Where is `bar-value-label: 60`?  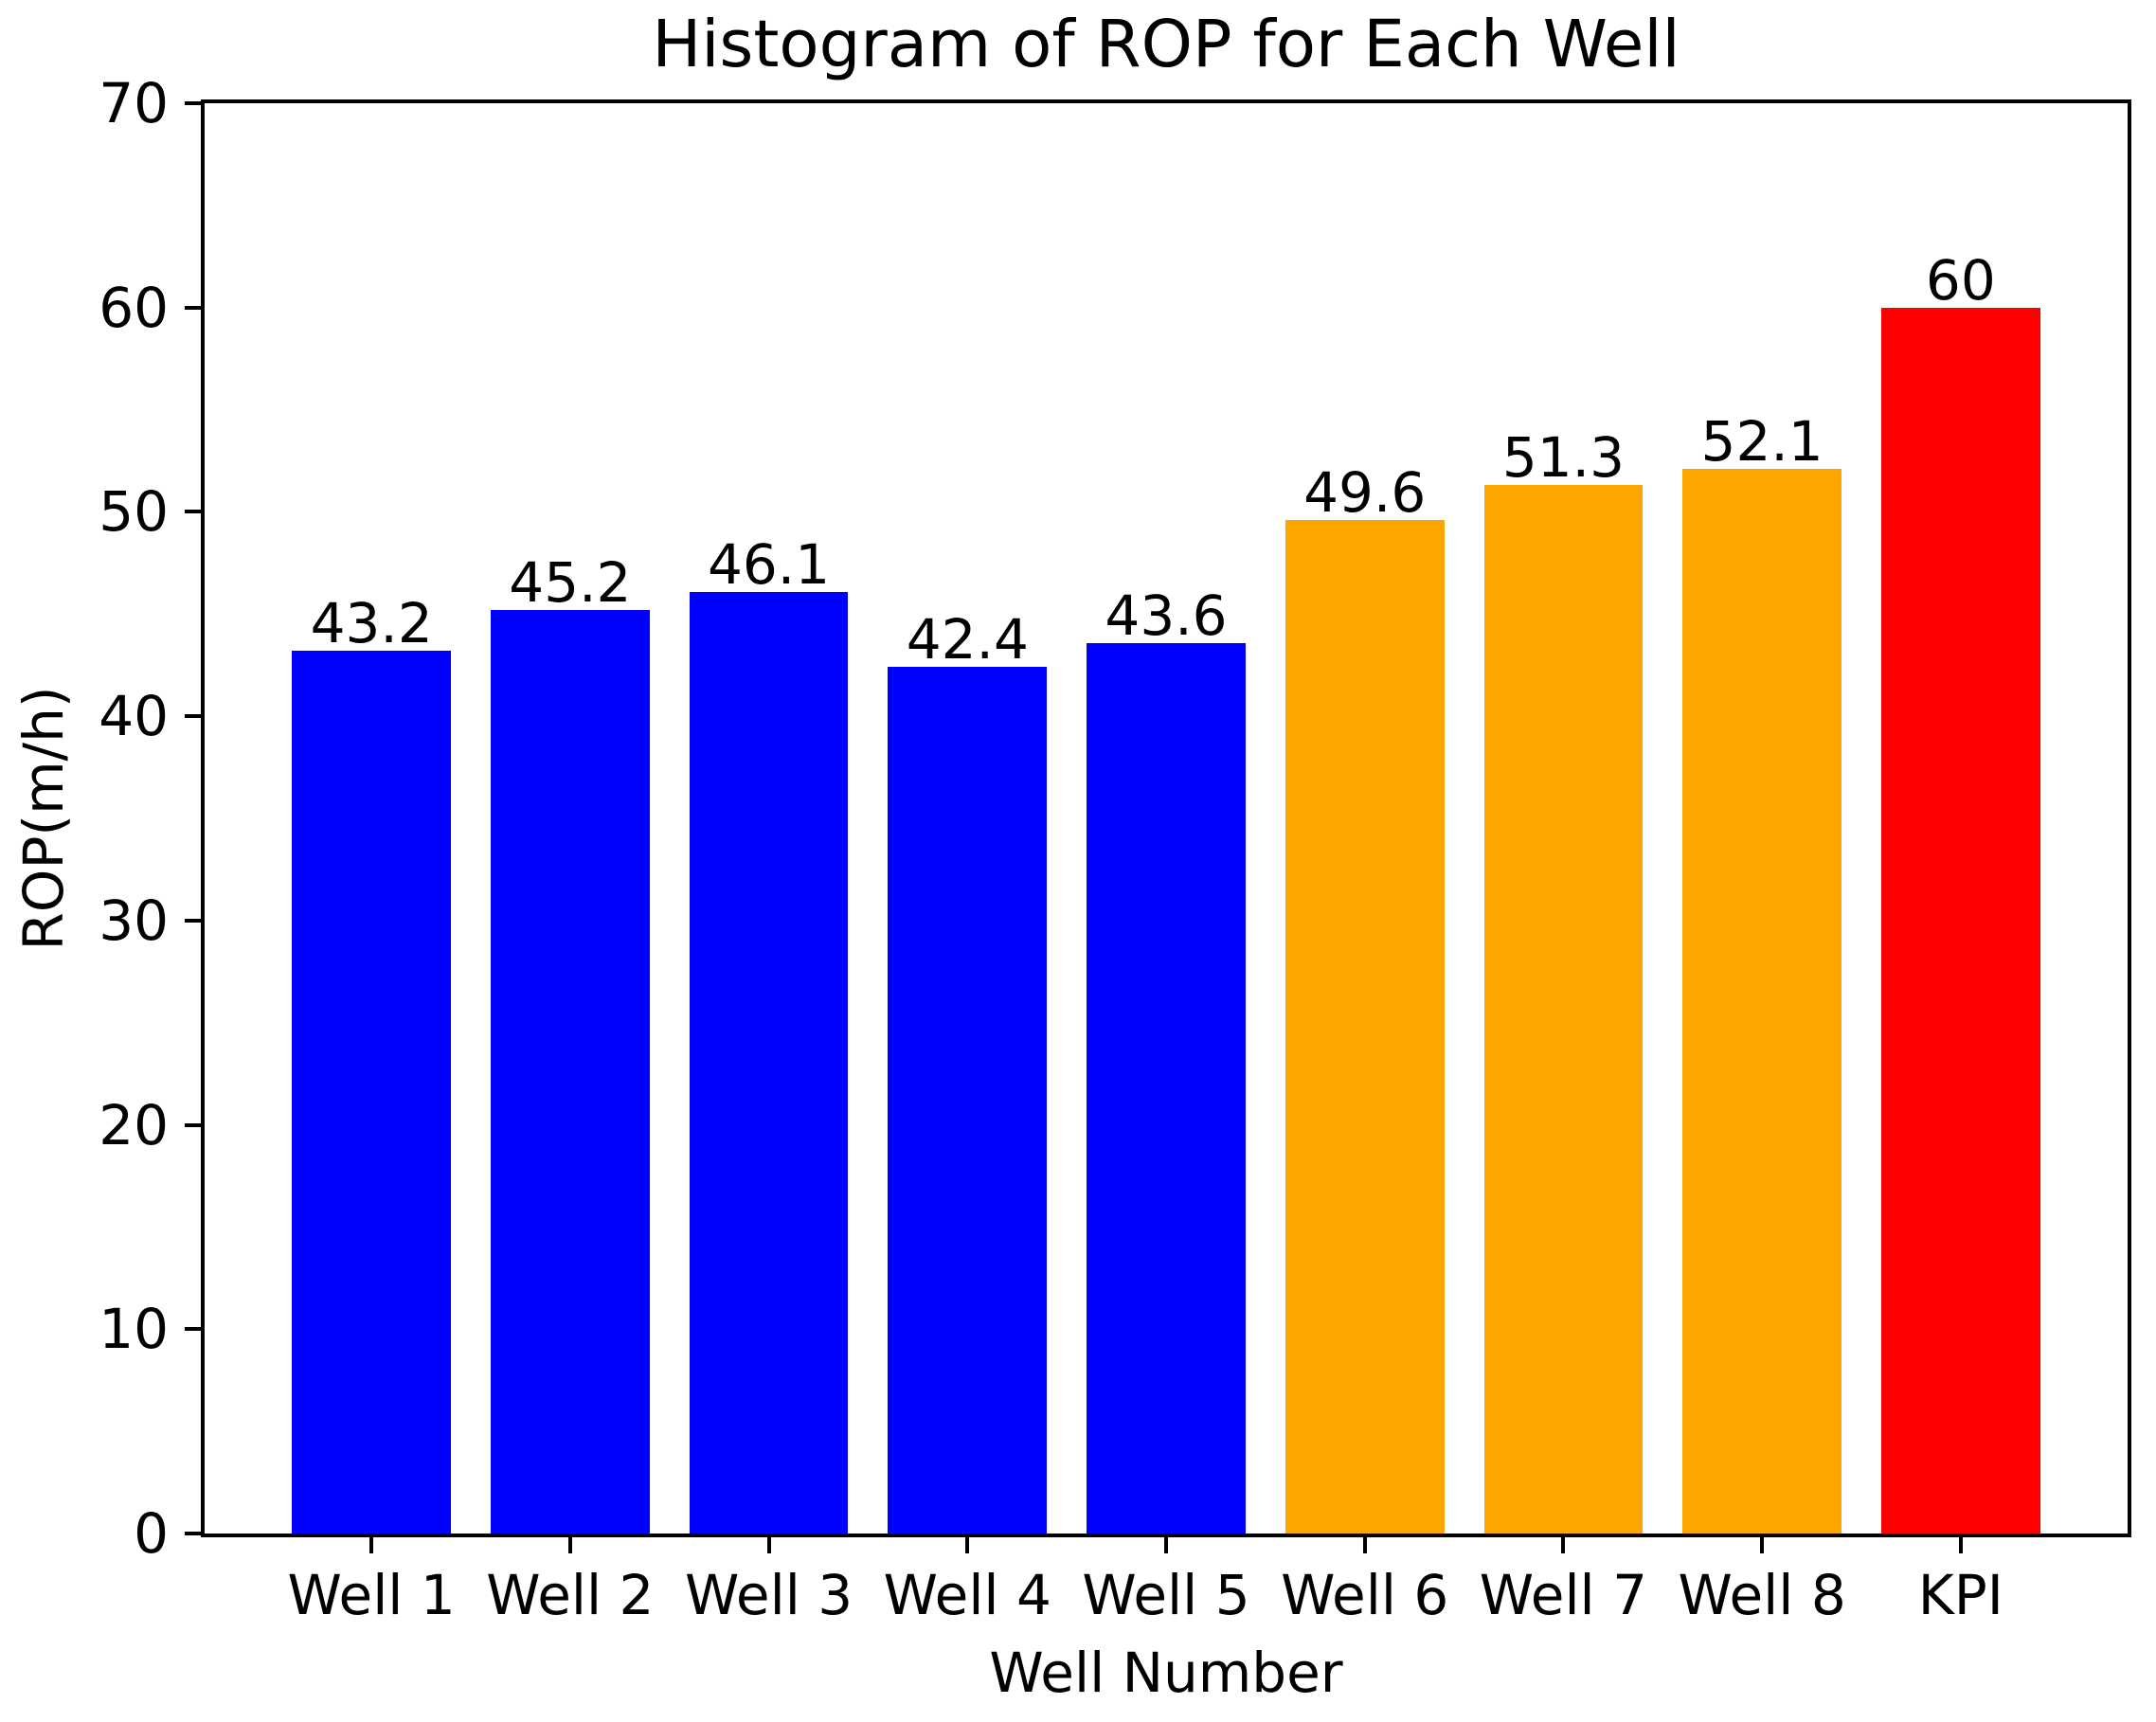 bar-value-label: 60 is located at coordinates (1961, 280).